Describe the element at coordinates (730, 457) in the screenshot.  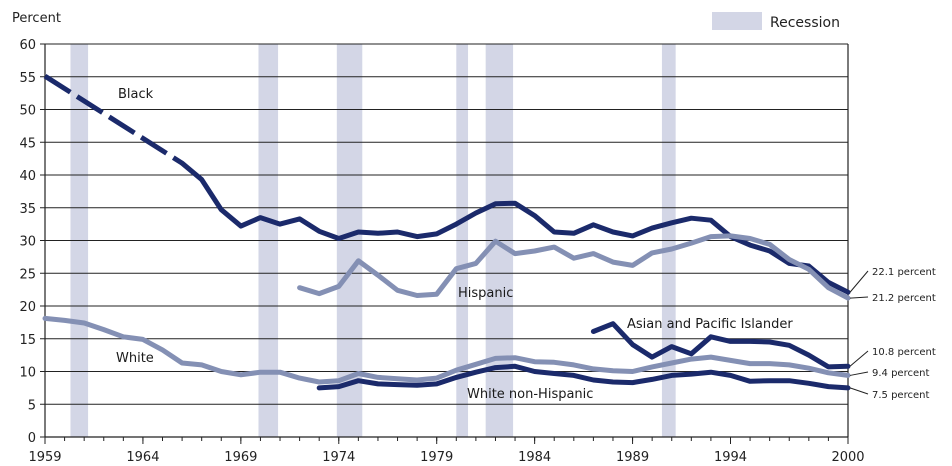
I see `x-tick-label-1994: 1994` at that location.